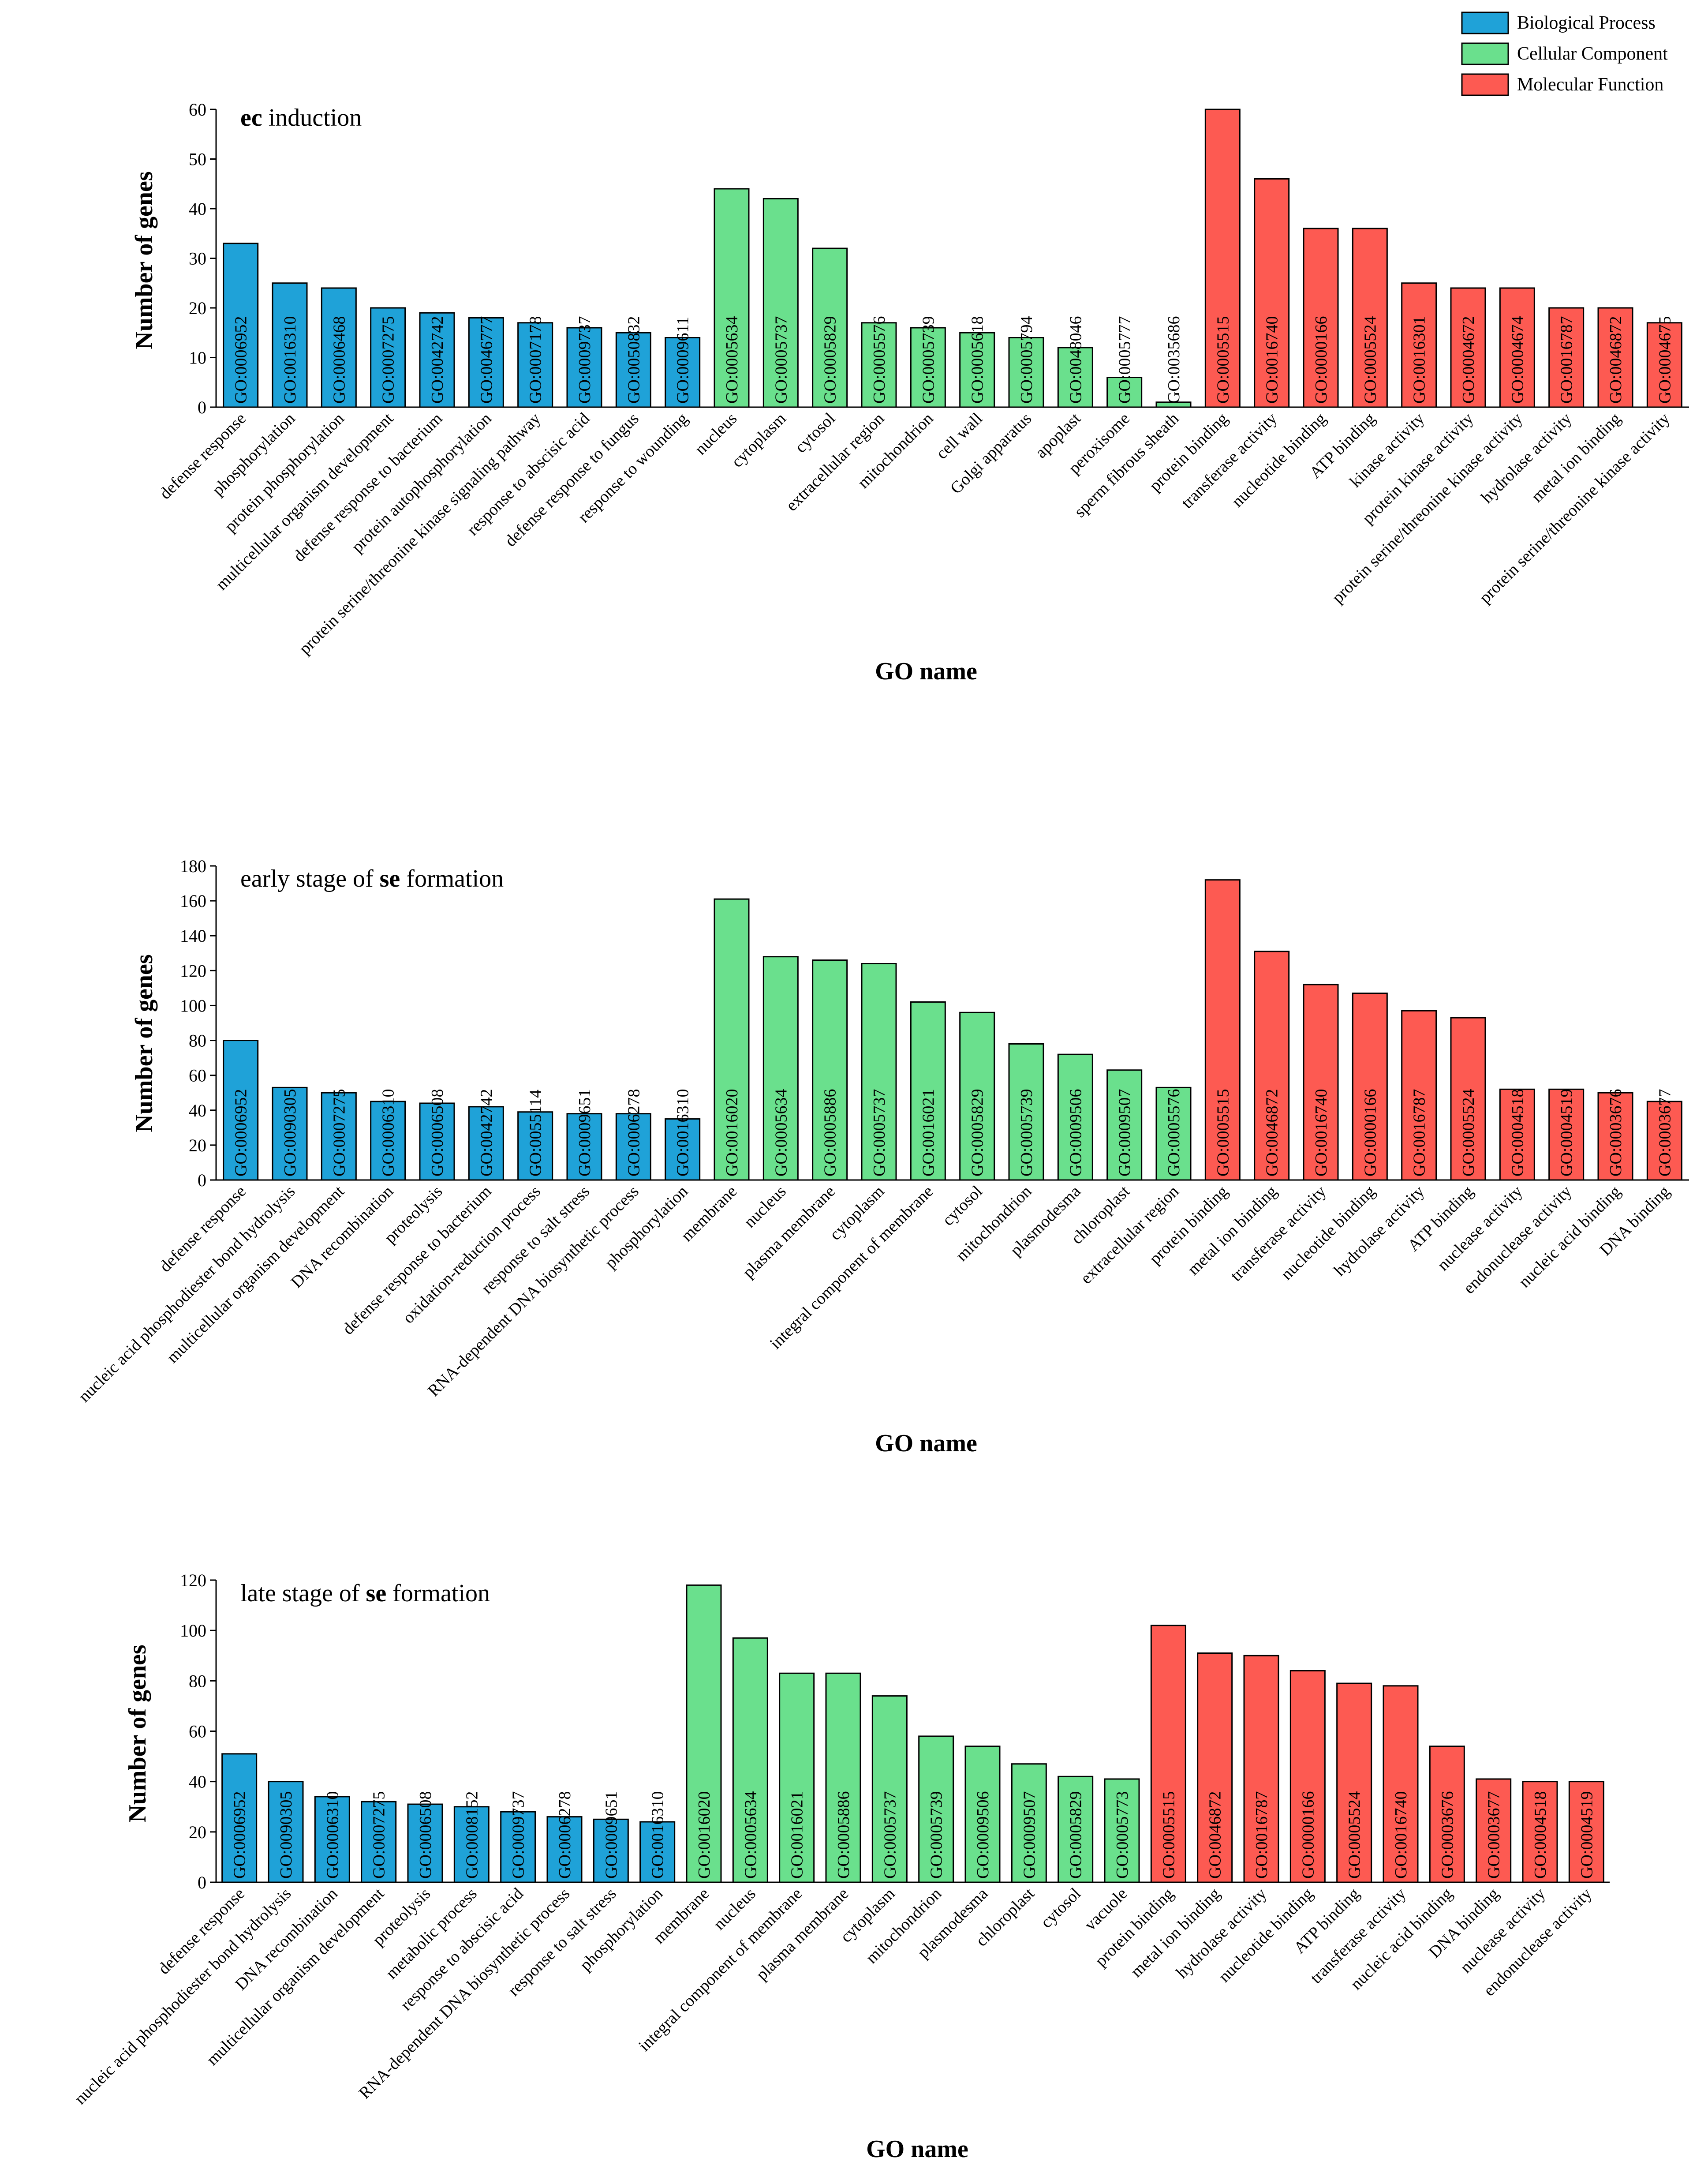  Describe the element at coordinates (339, 360) in the screenshot. I see `go-id-label: GO:0006468` at that location.